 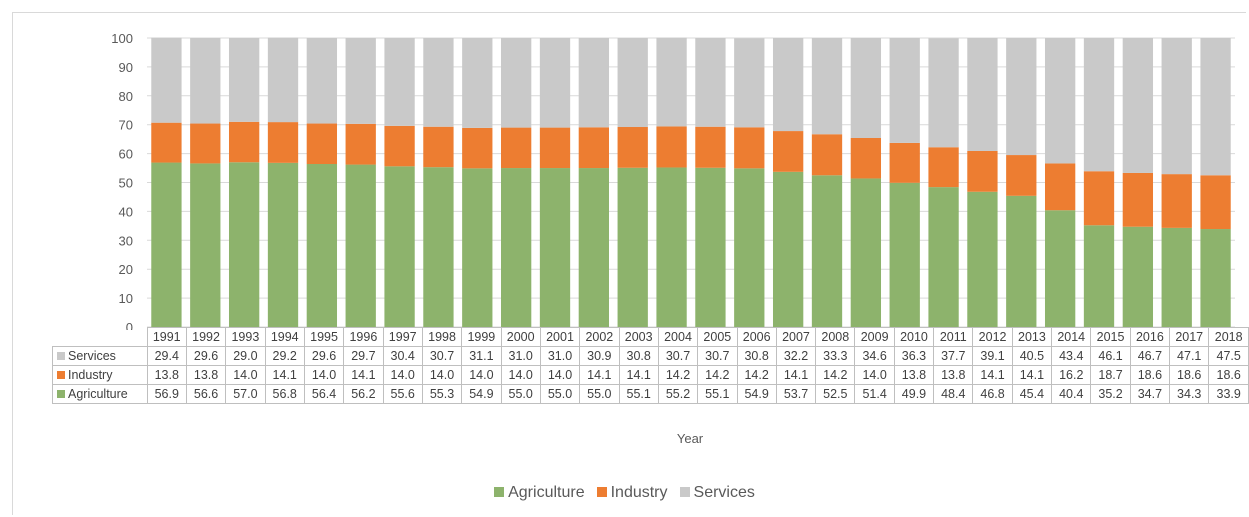 I want to click on bar-industry-2009, so click(x=866, y=158).